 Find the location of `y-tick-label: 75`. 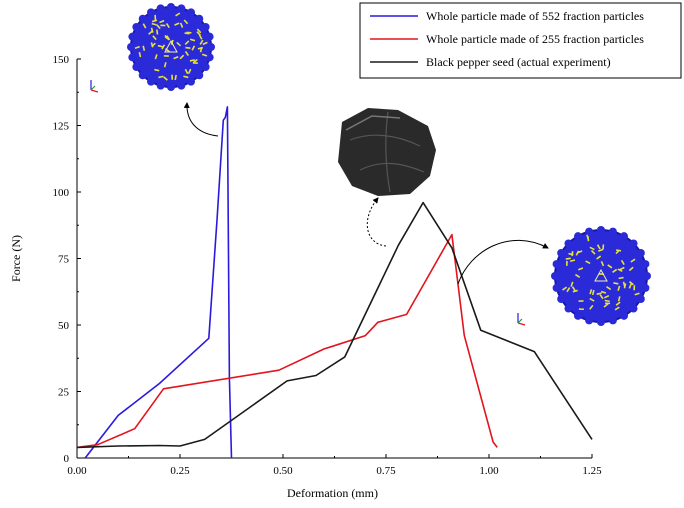

y-tick-label: 75 is located at coordinates (64, 260).